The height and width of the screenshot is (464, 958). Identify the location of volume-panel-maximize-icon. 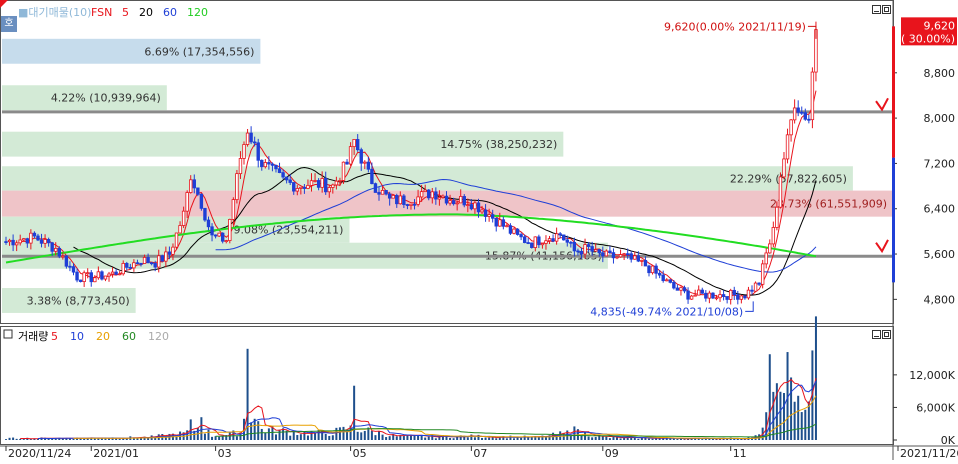
(886, 334).